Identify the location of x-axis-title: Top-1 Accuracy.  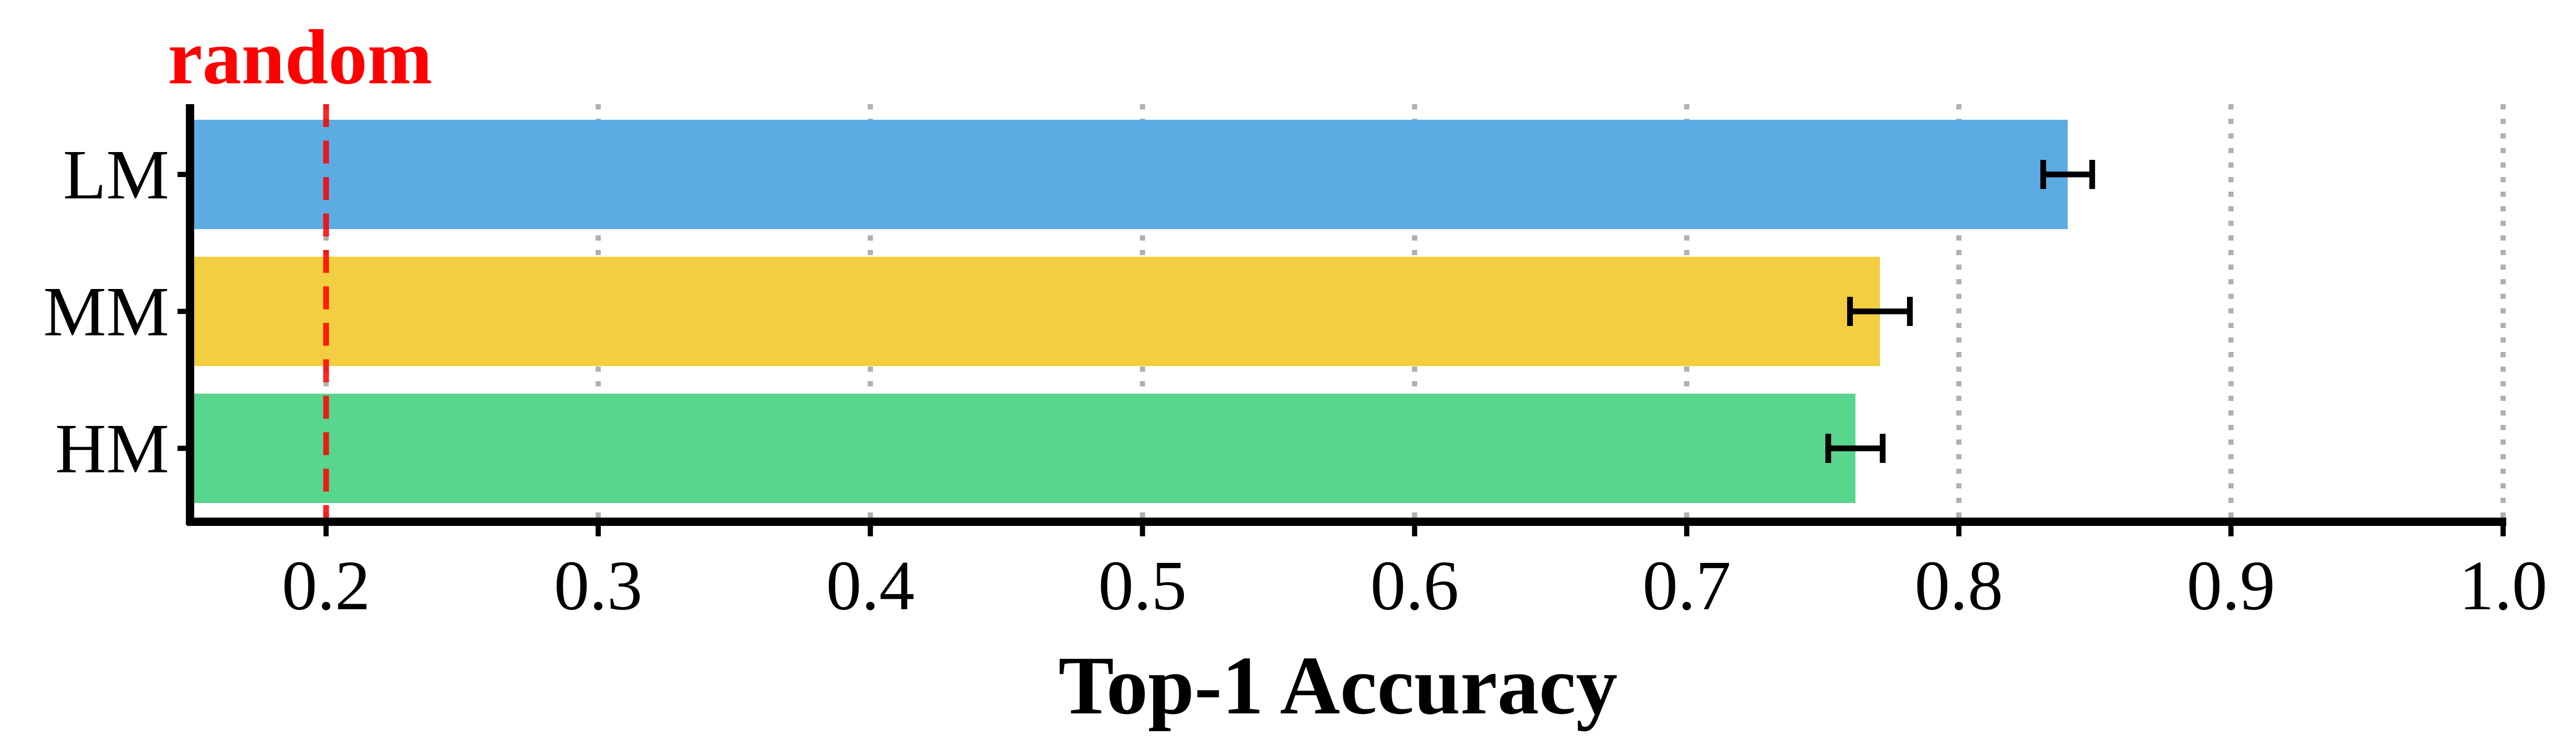
(1338, 685).